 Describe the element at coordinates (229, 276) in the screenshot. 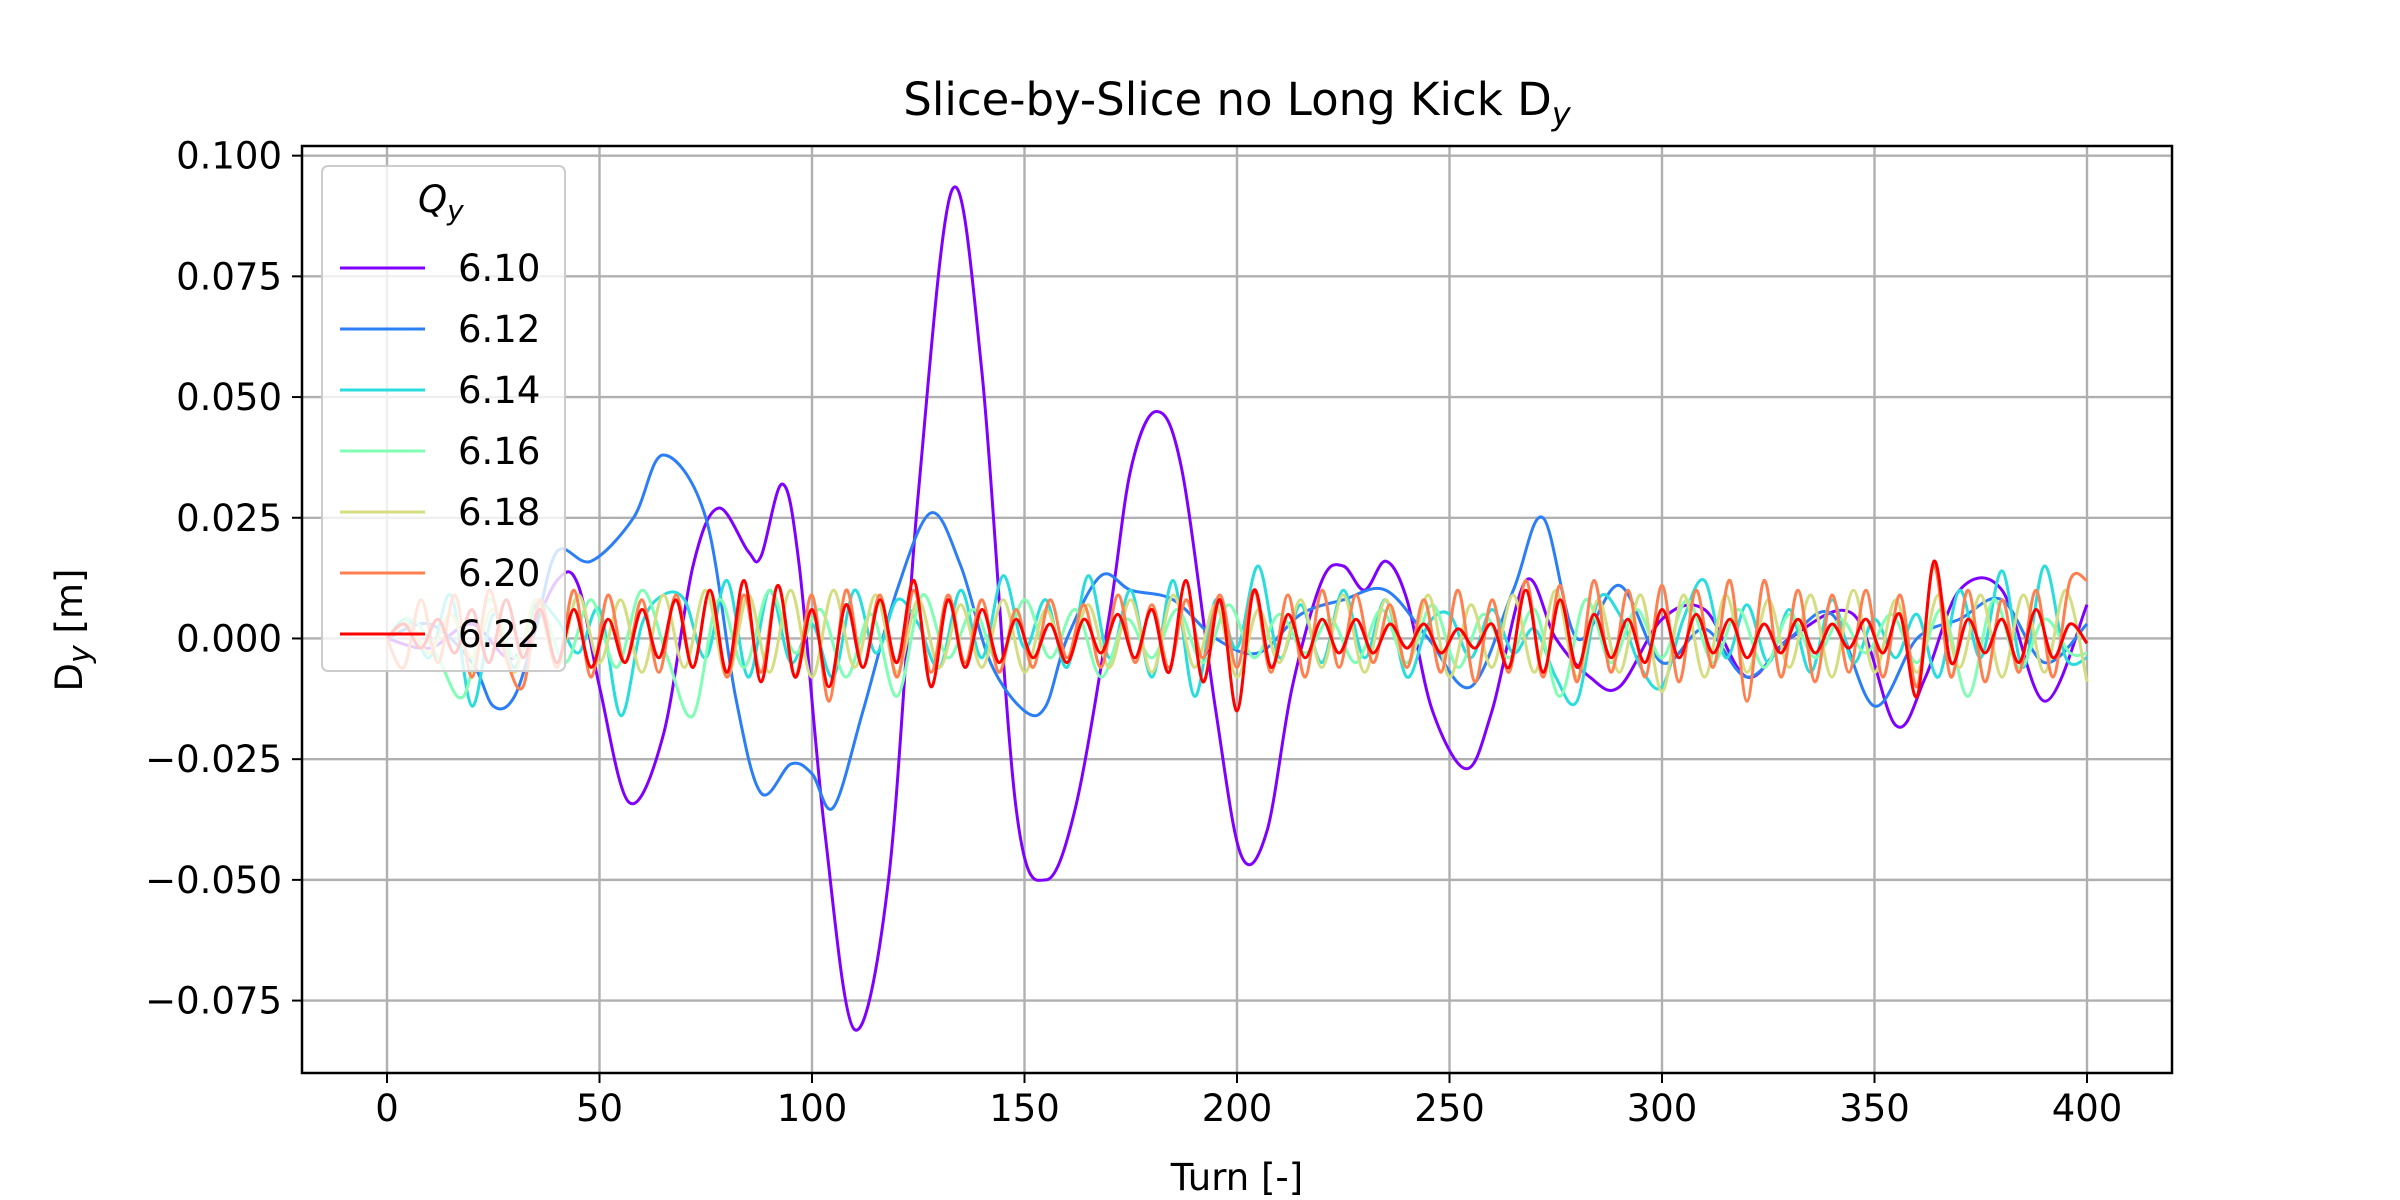

I see `y-tick-label: 0.075` at that location.